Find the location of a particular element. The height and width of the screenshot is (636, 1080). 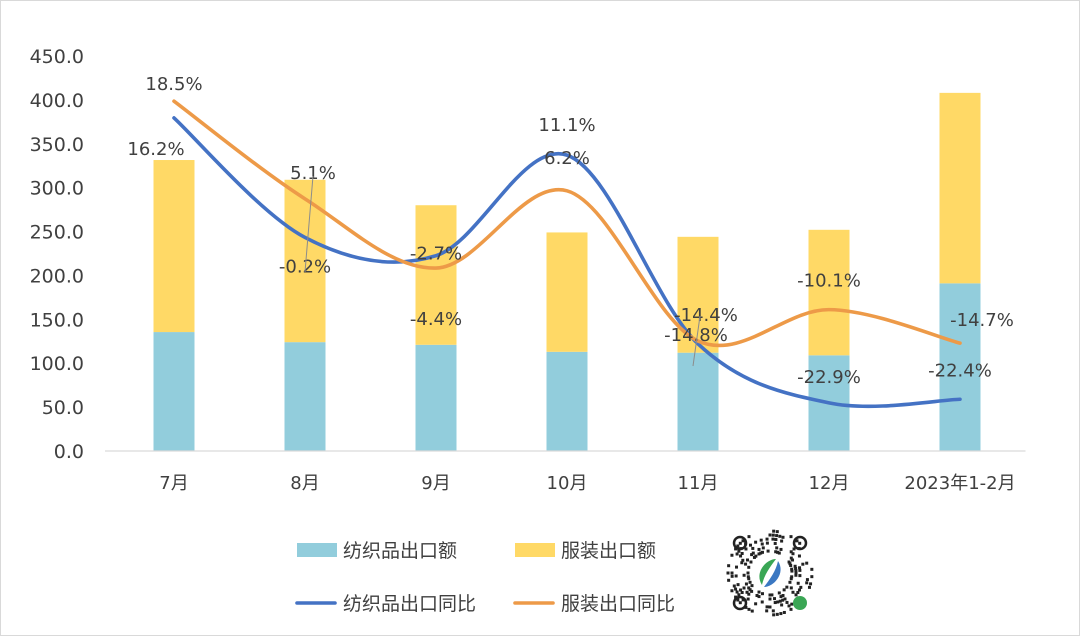

data-label: -10.1% is located at coordinates (829, 281).